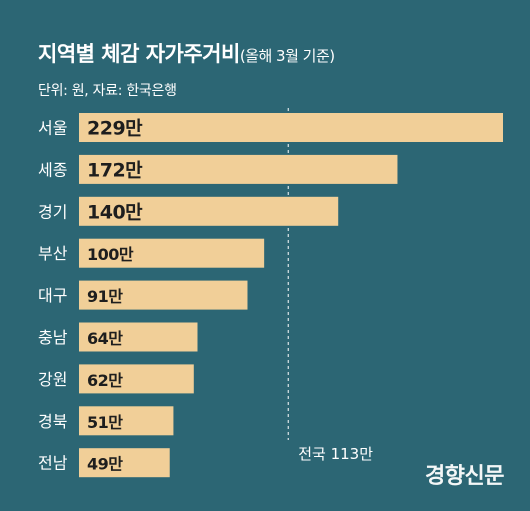 This screenshot has height=511, width=530. Describe the element at coordinates (115, 170) in the screenshot. I see `value-label: 172만` at that location.